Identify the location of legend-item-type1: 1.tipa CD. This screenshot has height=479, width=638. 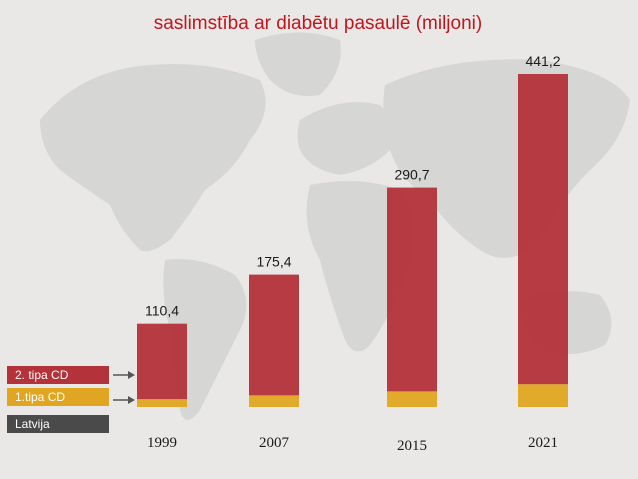
(58, 397).